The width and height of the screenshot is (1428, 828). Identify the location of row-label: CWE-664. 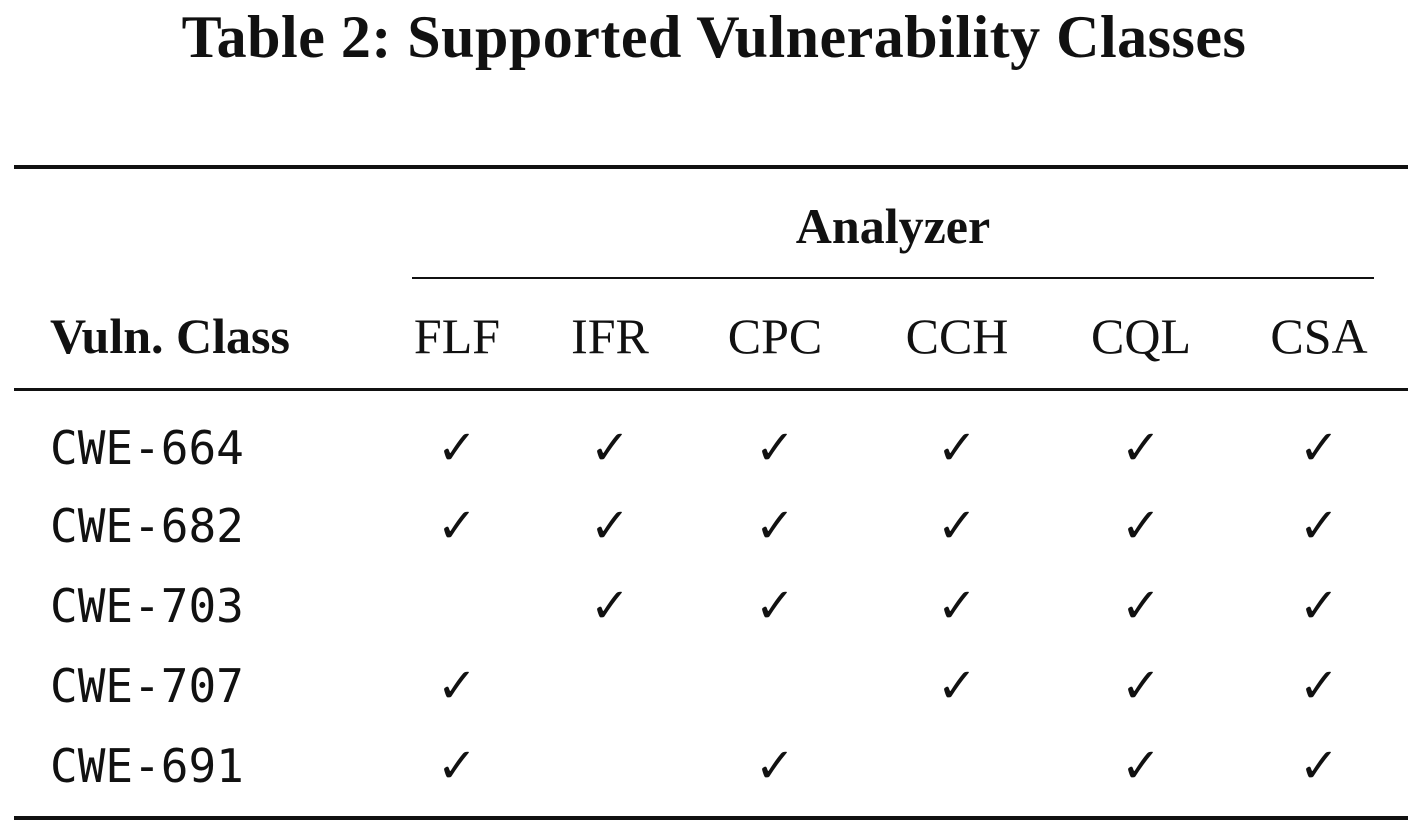
(147, 448).